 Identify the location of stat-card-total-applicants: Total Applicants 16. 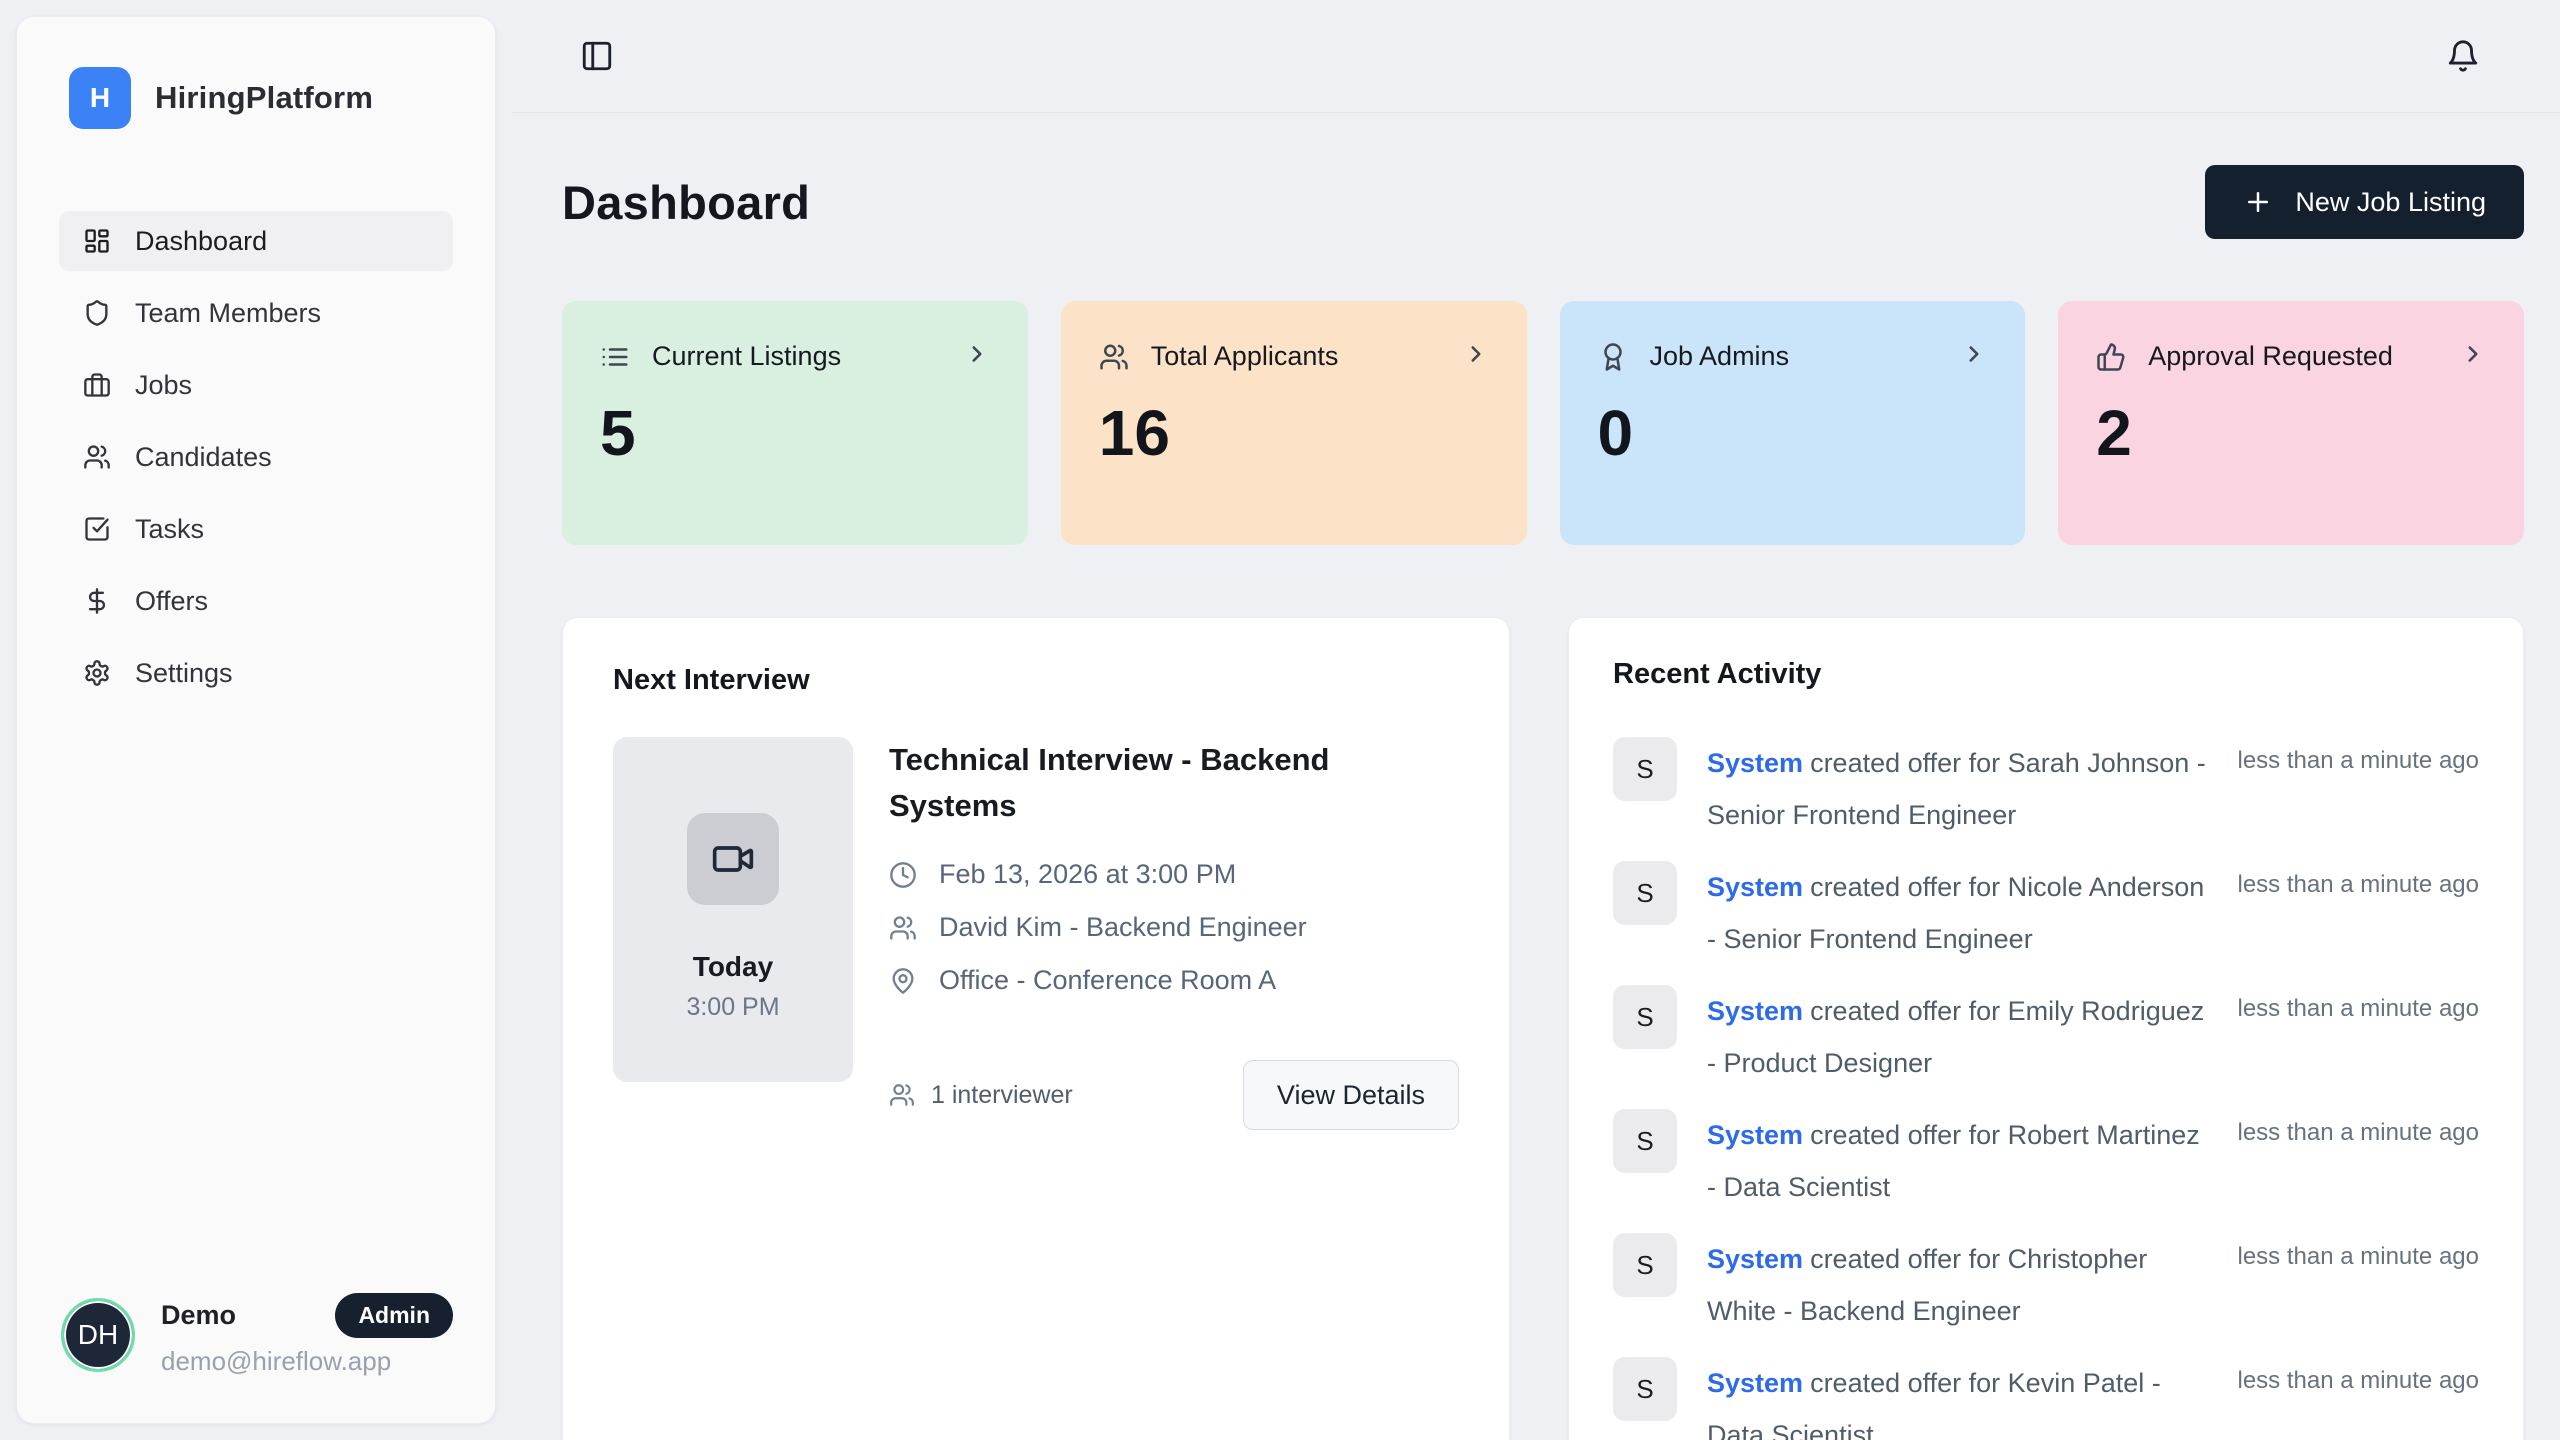
(1293, 423).